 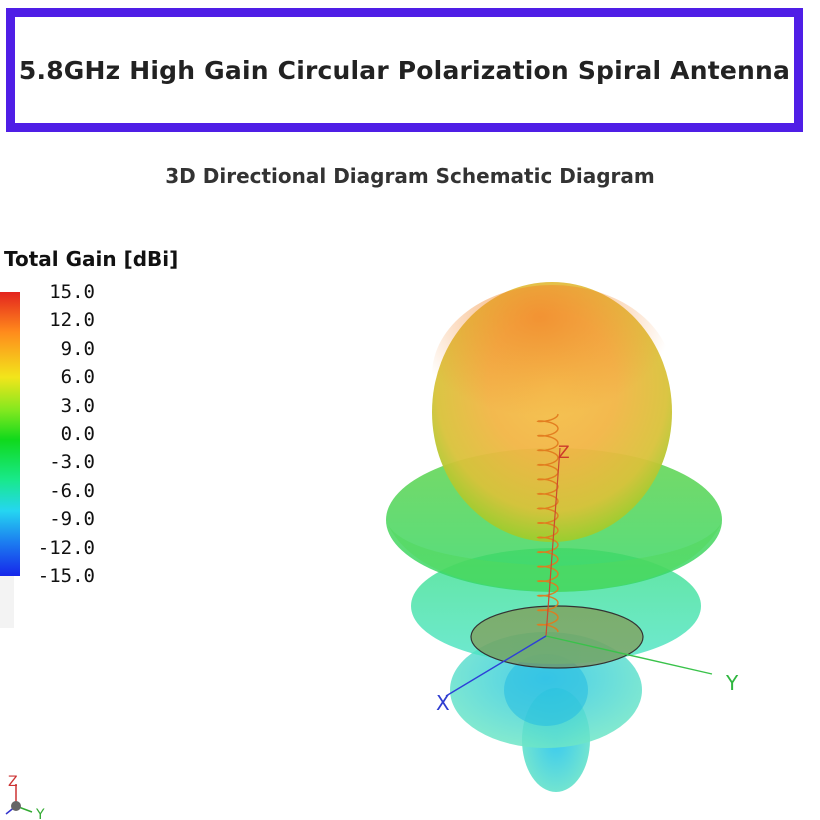 I want to click on legend-tick: 6.0, so click(x=77, y=377).